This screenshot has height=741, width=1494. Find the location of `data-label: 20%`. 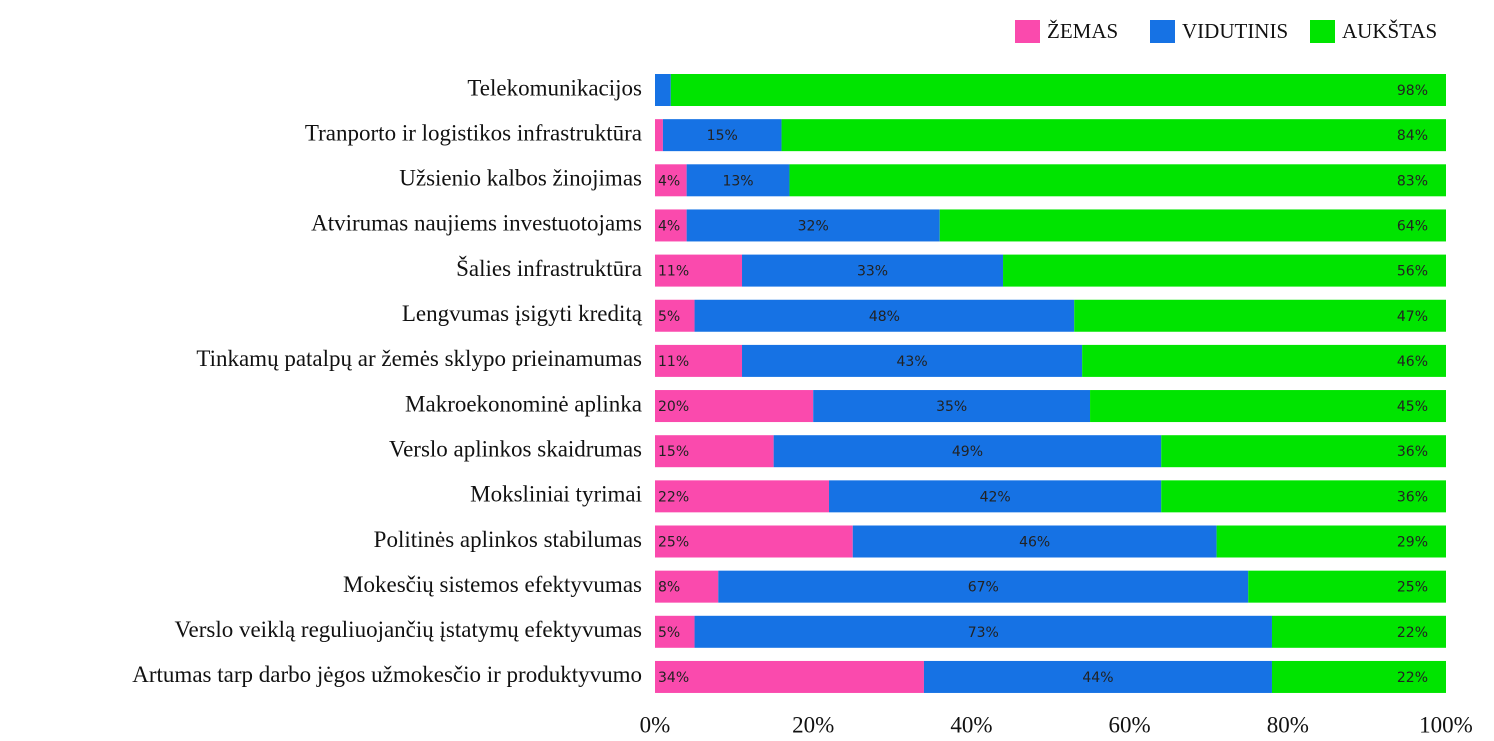

data-label: 20% is located at coordinates (673, 407).